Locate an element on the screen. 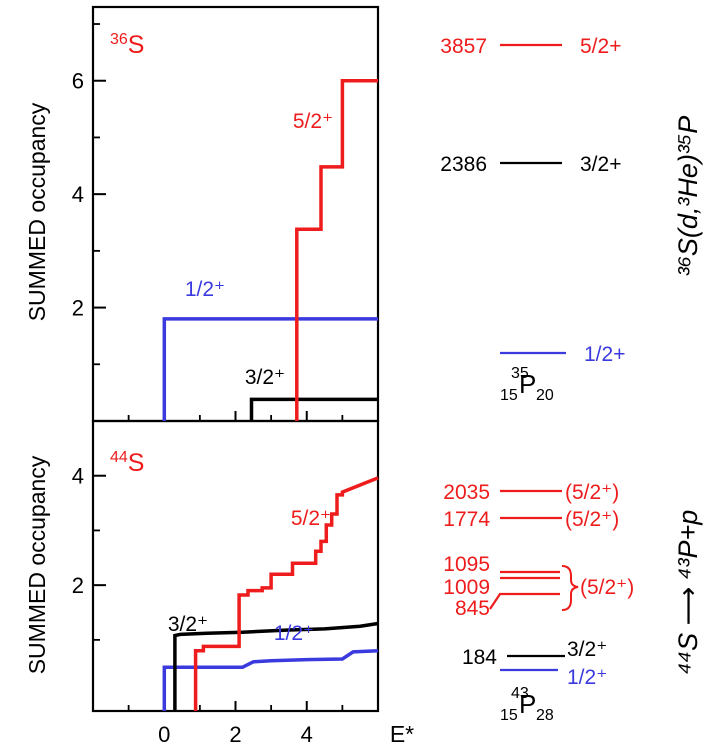 Image resolution: width=720 pixels, height=751 pixels. bottom-series-label-5-2plus: 5/2⁺ is located at coordinates (311, 518).